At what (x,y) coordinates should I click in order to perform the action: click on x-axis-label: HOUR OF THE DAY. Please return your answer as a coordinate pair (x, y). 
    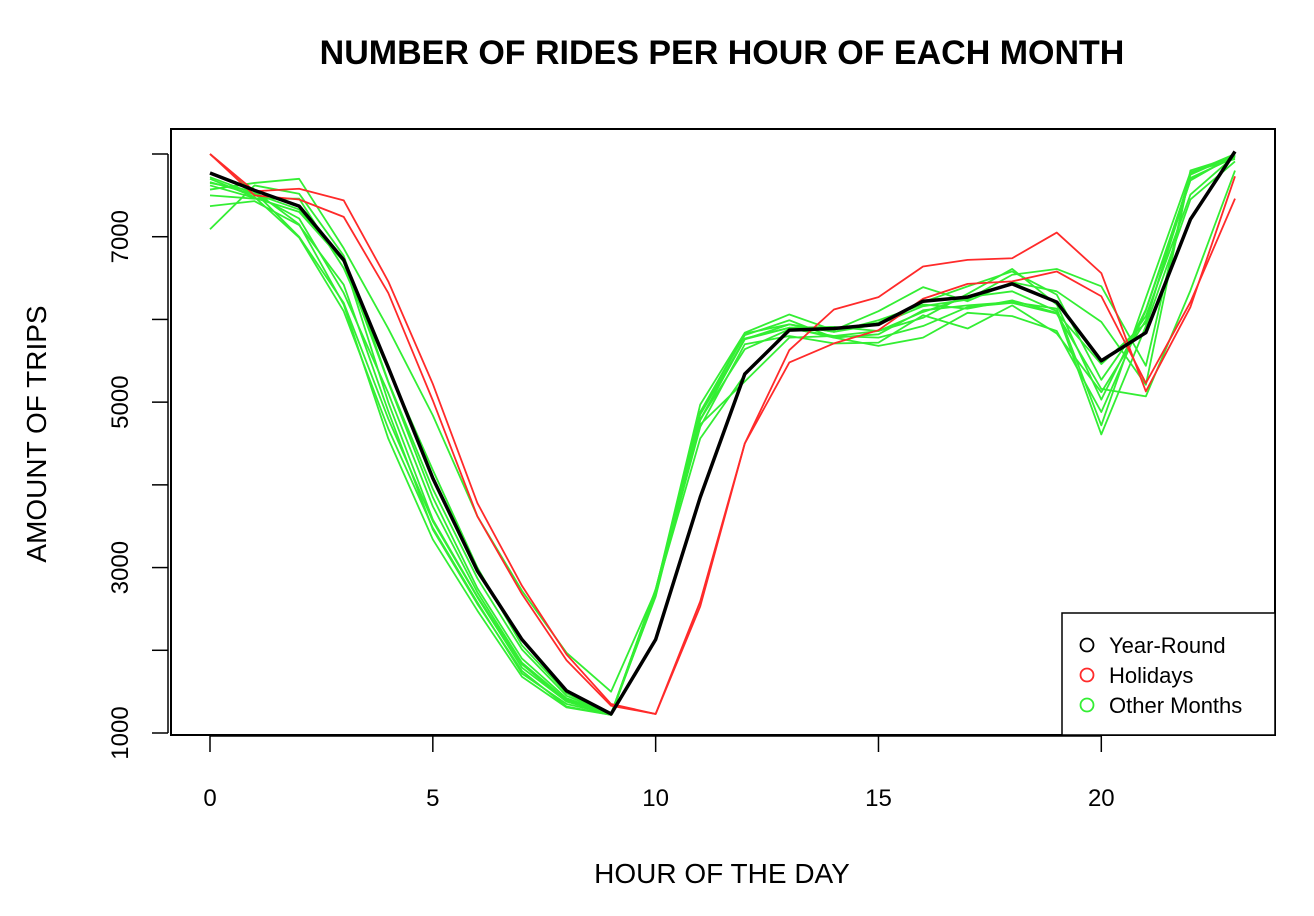
    Looking at the image, I should click on (722, 873).